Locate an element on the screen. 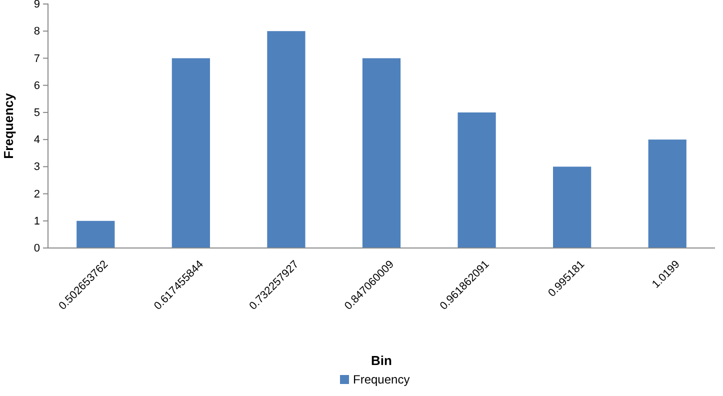 This screenshot has width=723, height=396. y-tick-label: 7 is located at coordinates (37, 58).